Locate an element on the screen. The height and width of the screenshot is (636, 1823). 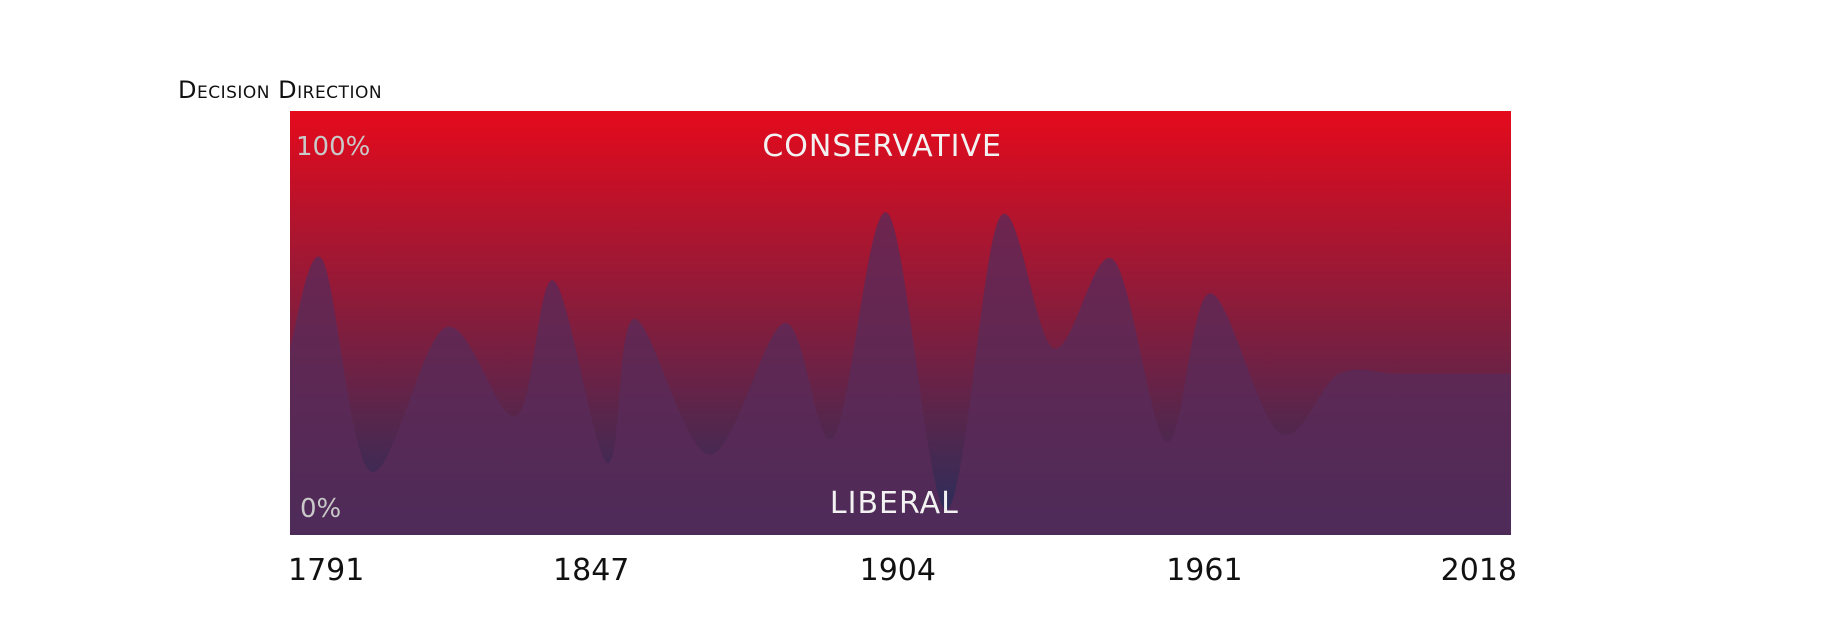
y-tick-0: 0% is located at coordinates (320, 509).